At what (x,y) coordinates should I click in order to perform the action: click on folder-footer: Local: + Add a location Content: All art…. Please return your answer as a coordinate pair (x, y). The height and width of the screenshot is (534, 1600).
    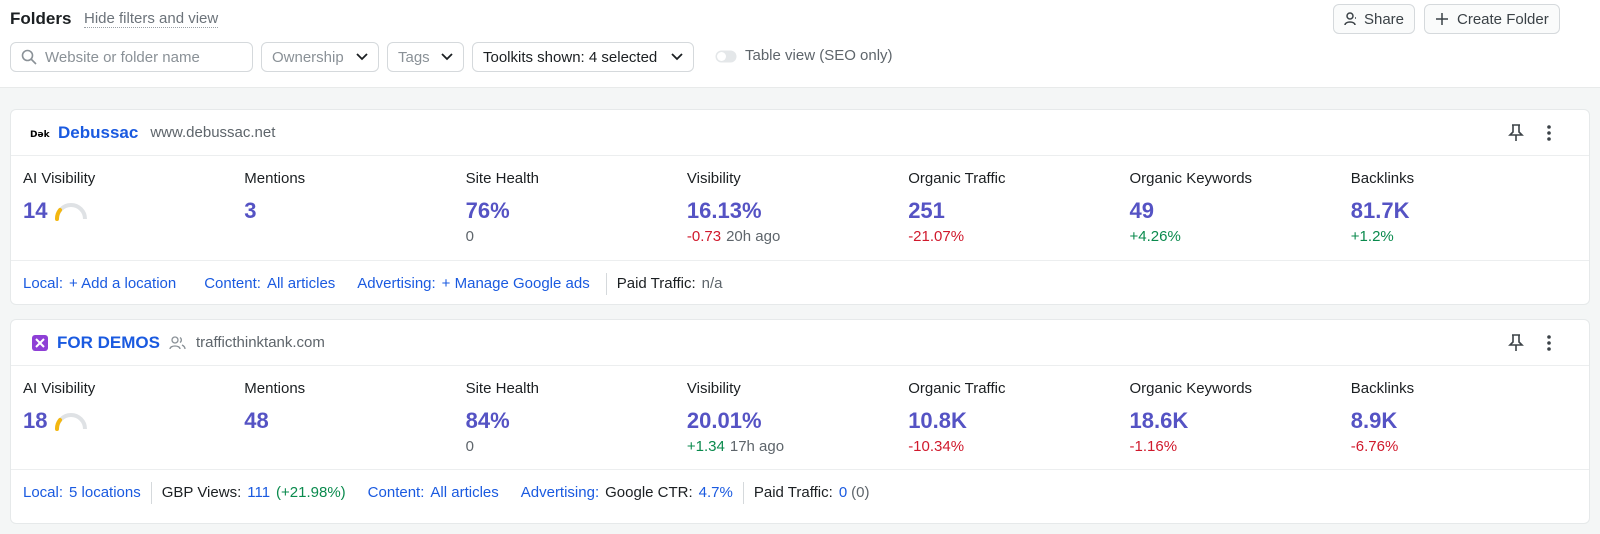
    Looking at the image, I should click on (800, 283).